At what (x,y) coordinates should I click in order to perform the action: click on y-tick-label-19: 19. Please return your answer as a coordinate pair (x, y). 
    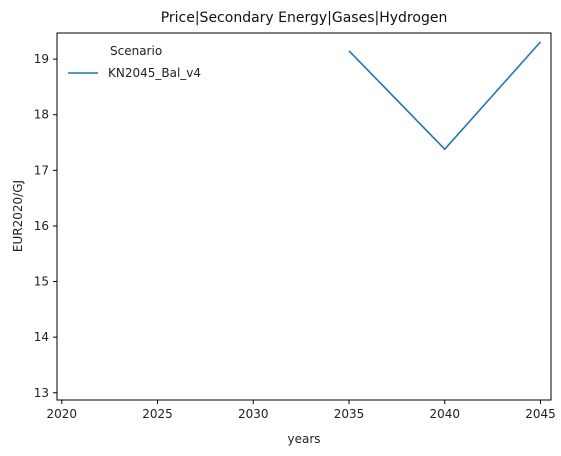
    Looking at the image, I should click on (41, 59).